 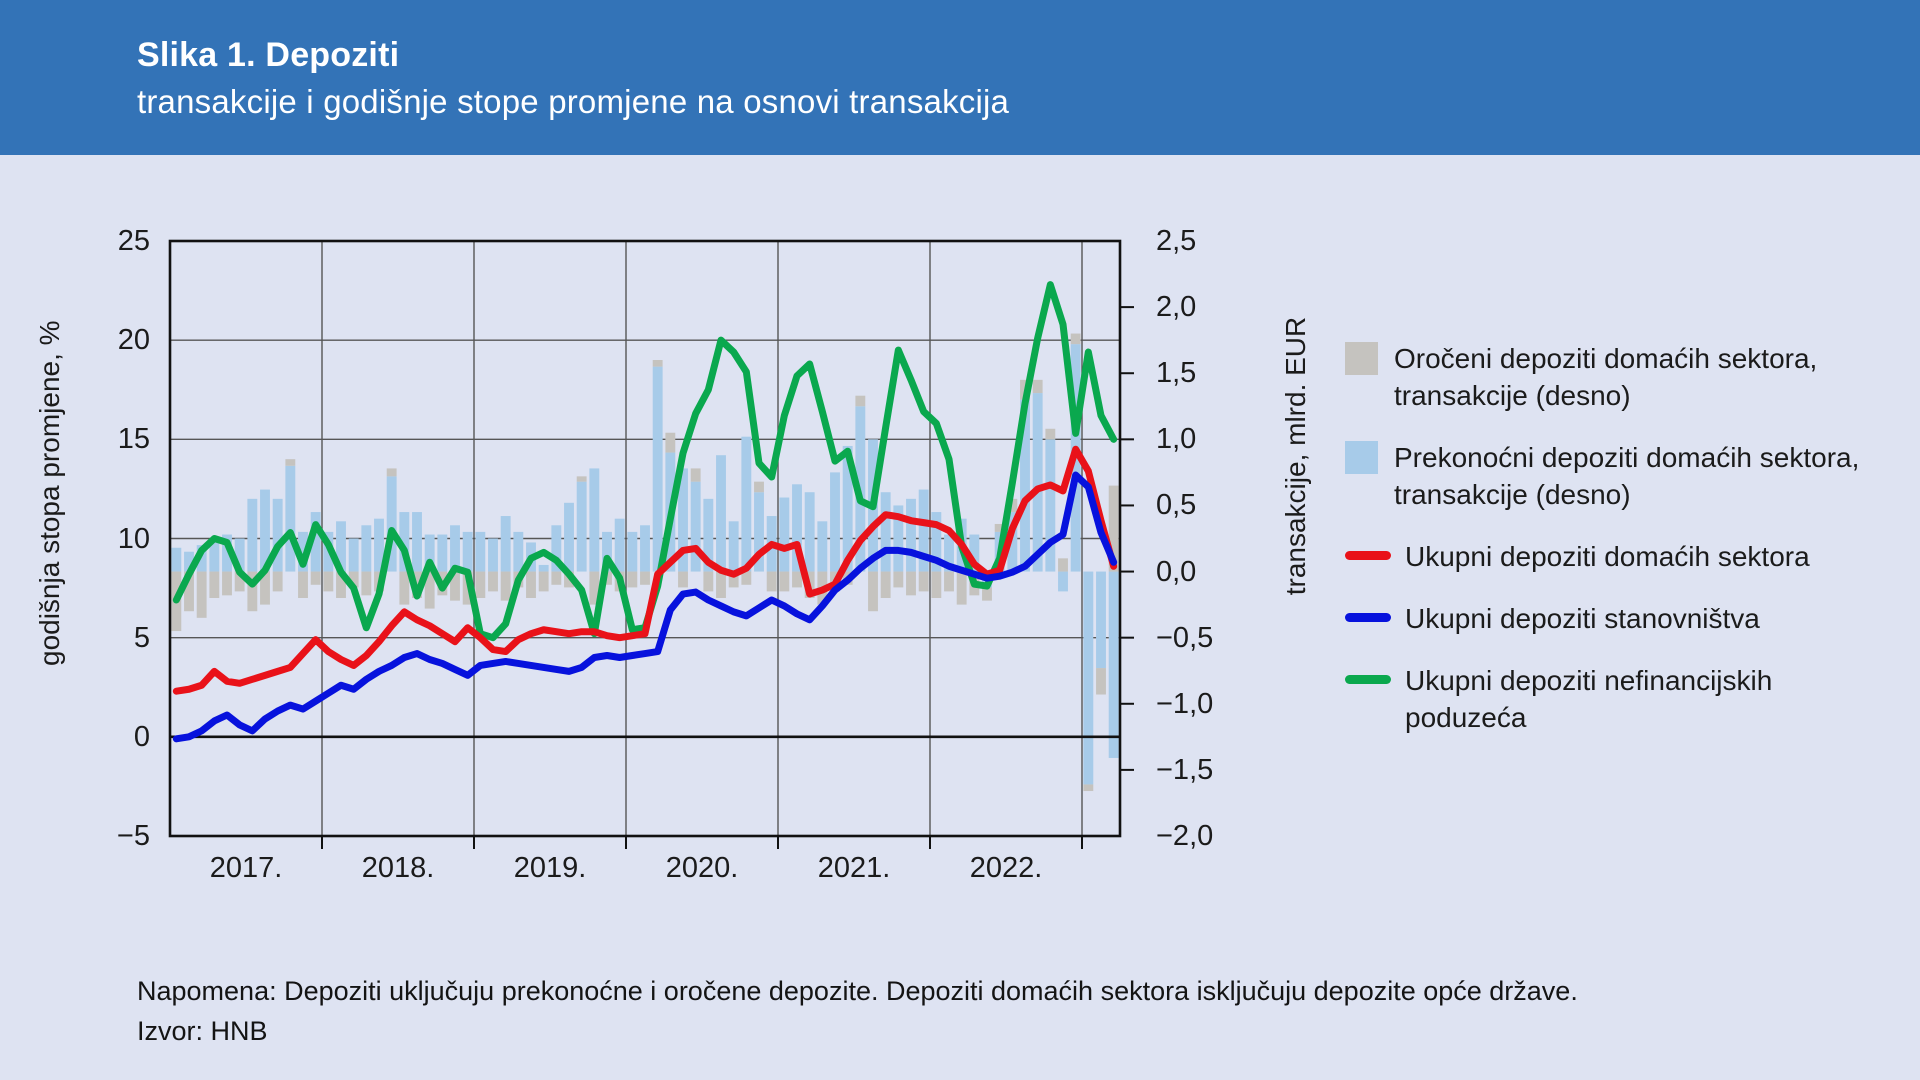 What do you see at coordinates (1589, 699) in the screenshot?
I see `legend-label: Ukupni depoziti nefinancijskih poduzeća` at bounding box center [1589, 699].